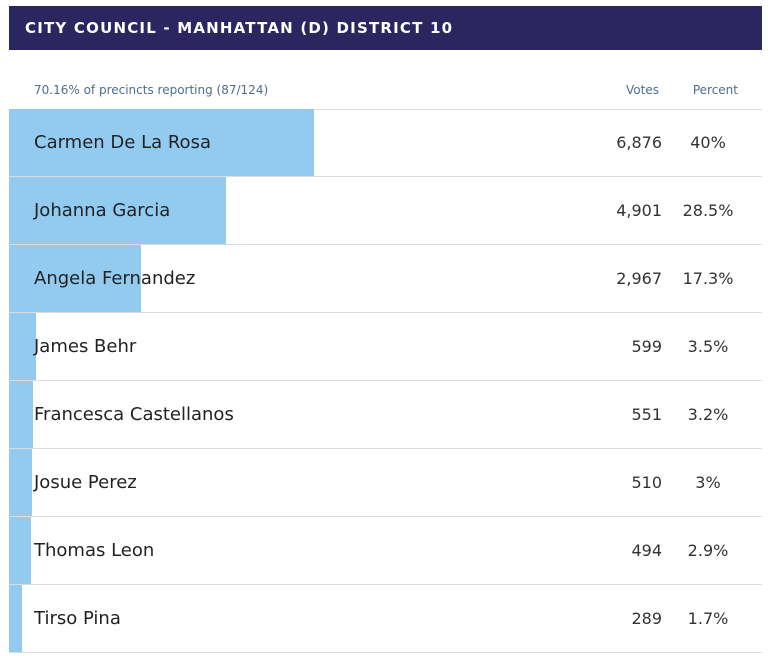 The width and height of the screenshot is (781, 656). I want to click on candidate-percent: 3.2%, so click(708, 414).